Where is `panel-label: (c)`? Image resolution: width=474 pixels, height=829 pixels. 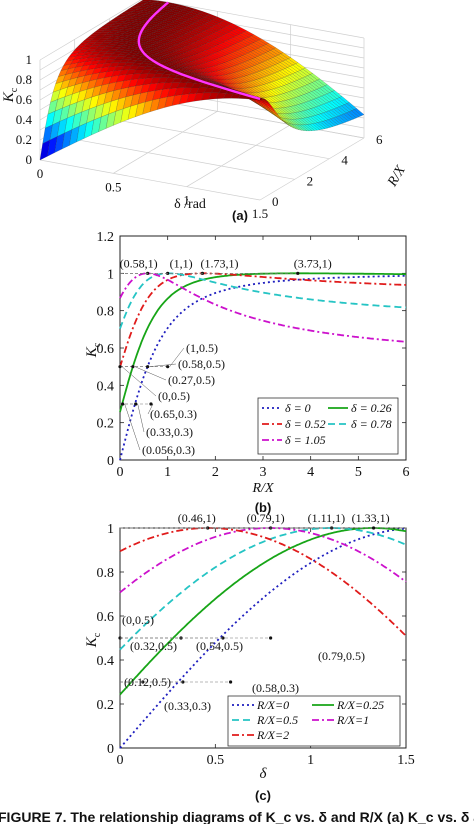
panel-label: (c) is located at coordinates (263, 795).